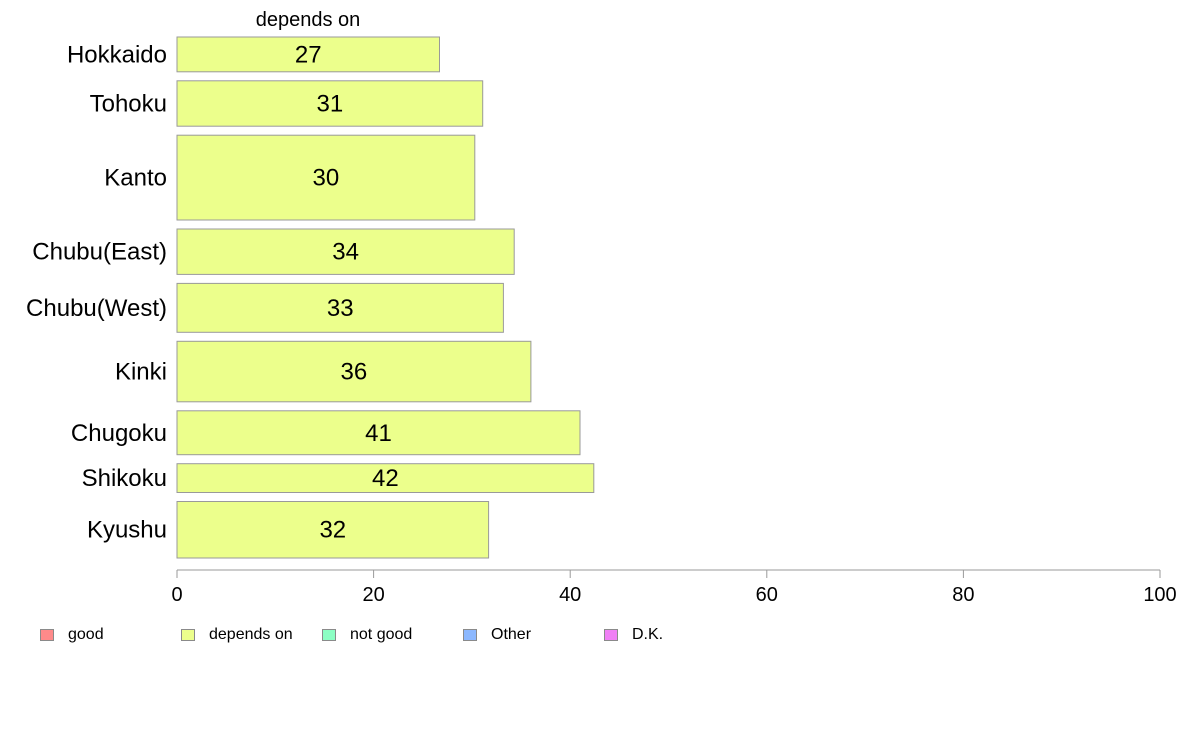 Image resolution: width=1188 pixels, height=736 pixels. I want to click on bar-chubu-east, so click(345, 251).